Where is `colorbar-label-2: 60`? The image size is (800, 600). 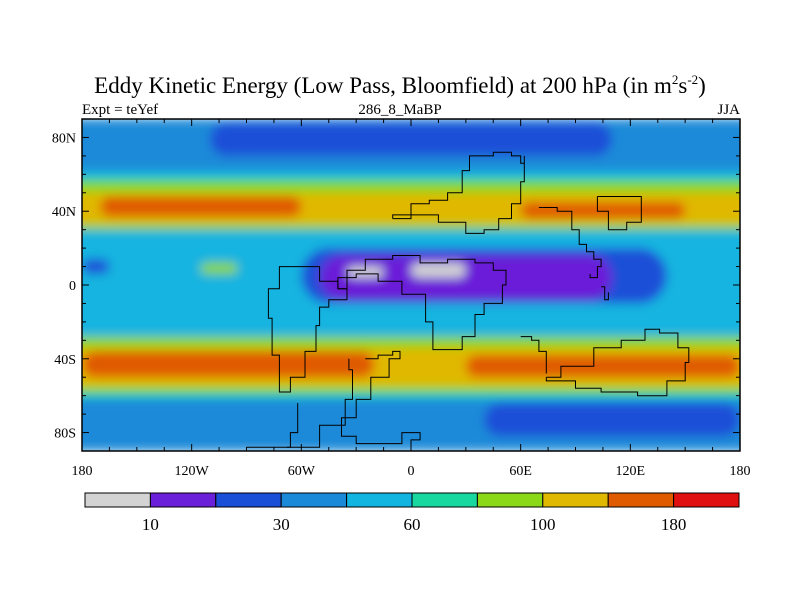
colorbar-label-2: 60 is located at coordinates (412, 524).